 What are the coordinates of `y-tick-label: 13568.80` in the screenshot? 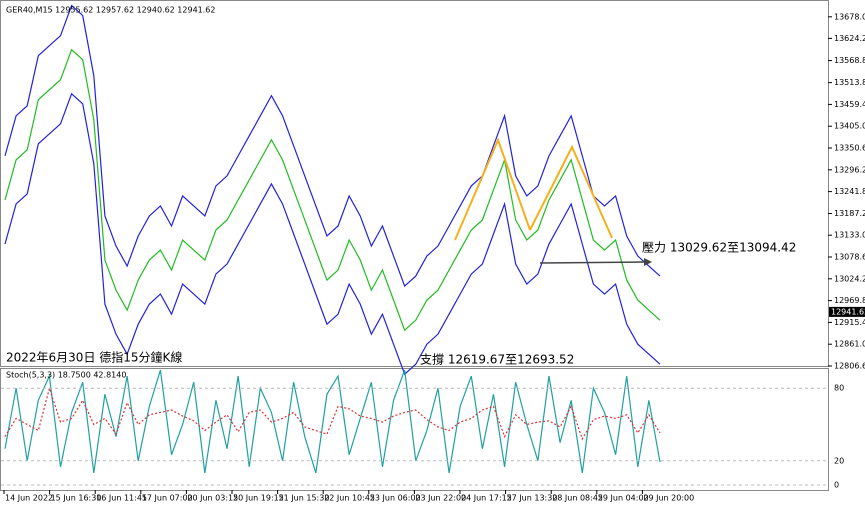 It's located at (849, 60).